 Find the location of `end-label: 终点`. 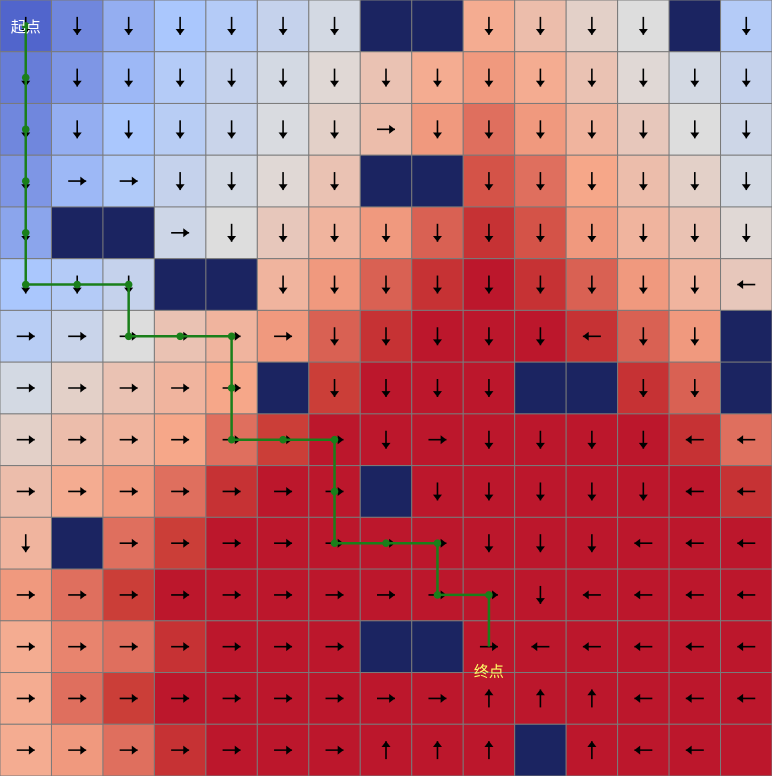

end-label: 终点 is located at coordinates (489, 672).